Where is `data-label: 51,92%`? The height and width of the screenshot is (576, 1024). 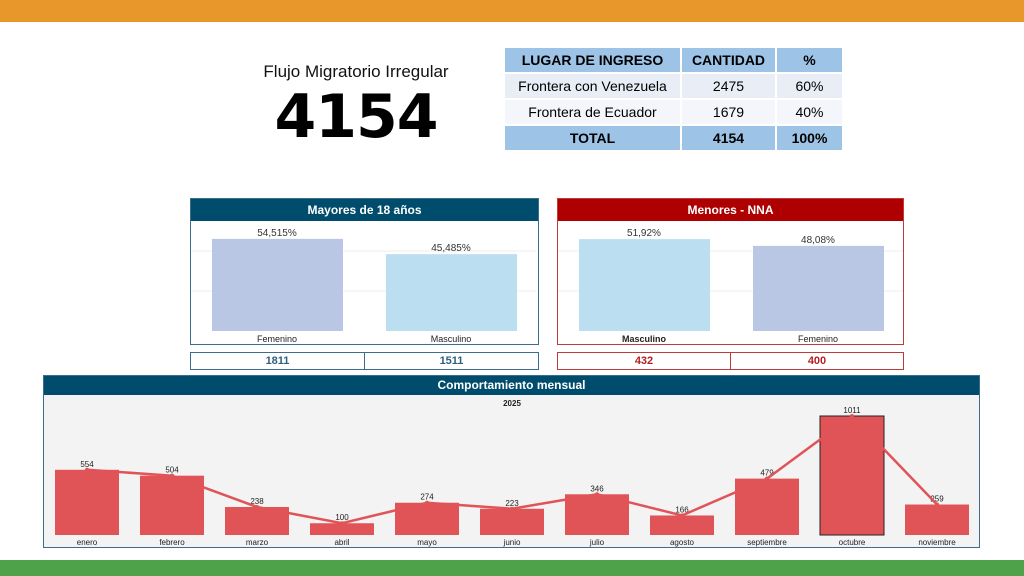
data-label: 51,92% is located at coordinates (644, 233).